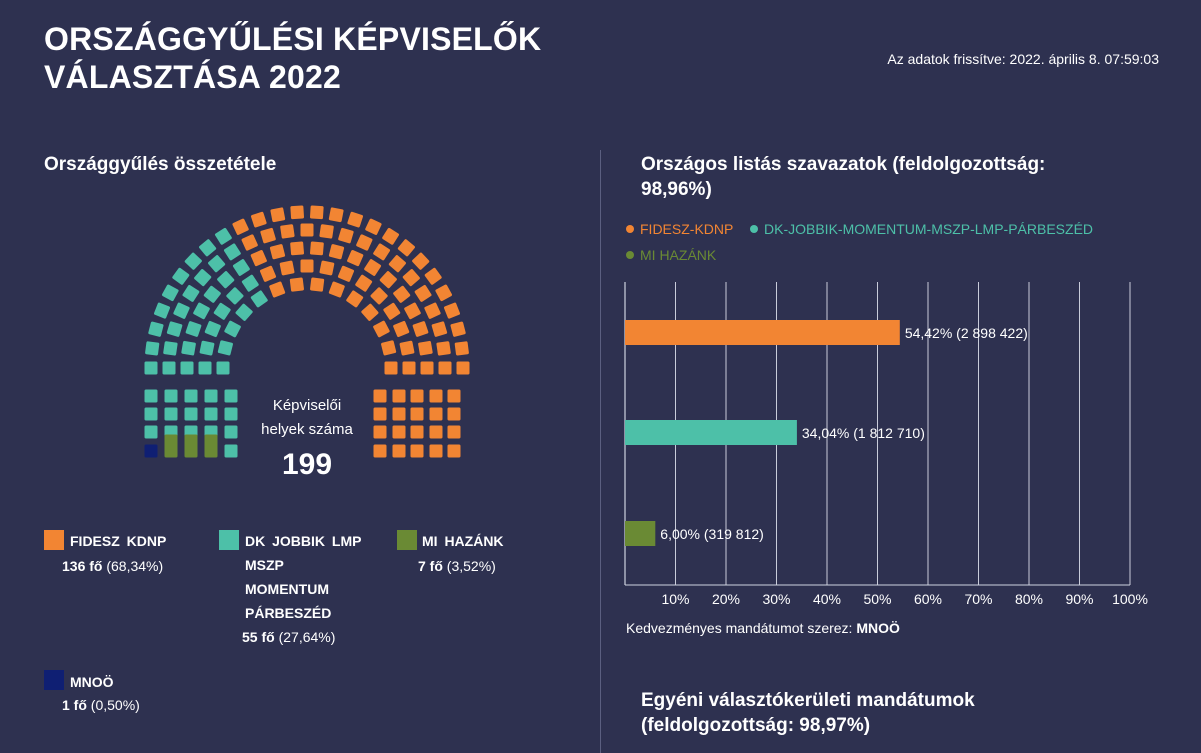  I want to click on dk-pct: (27,64%), so click(307, 637).